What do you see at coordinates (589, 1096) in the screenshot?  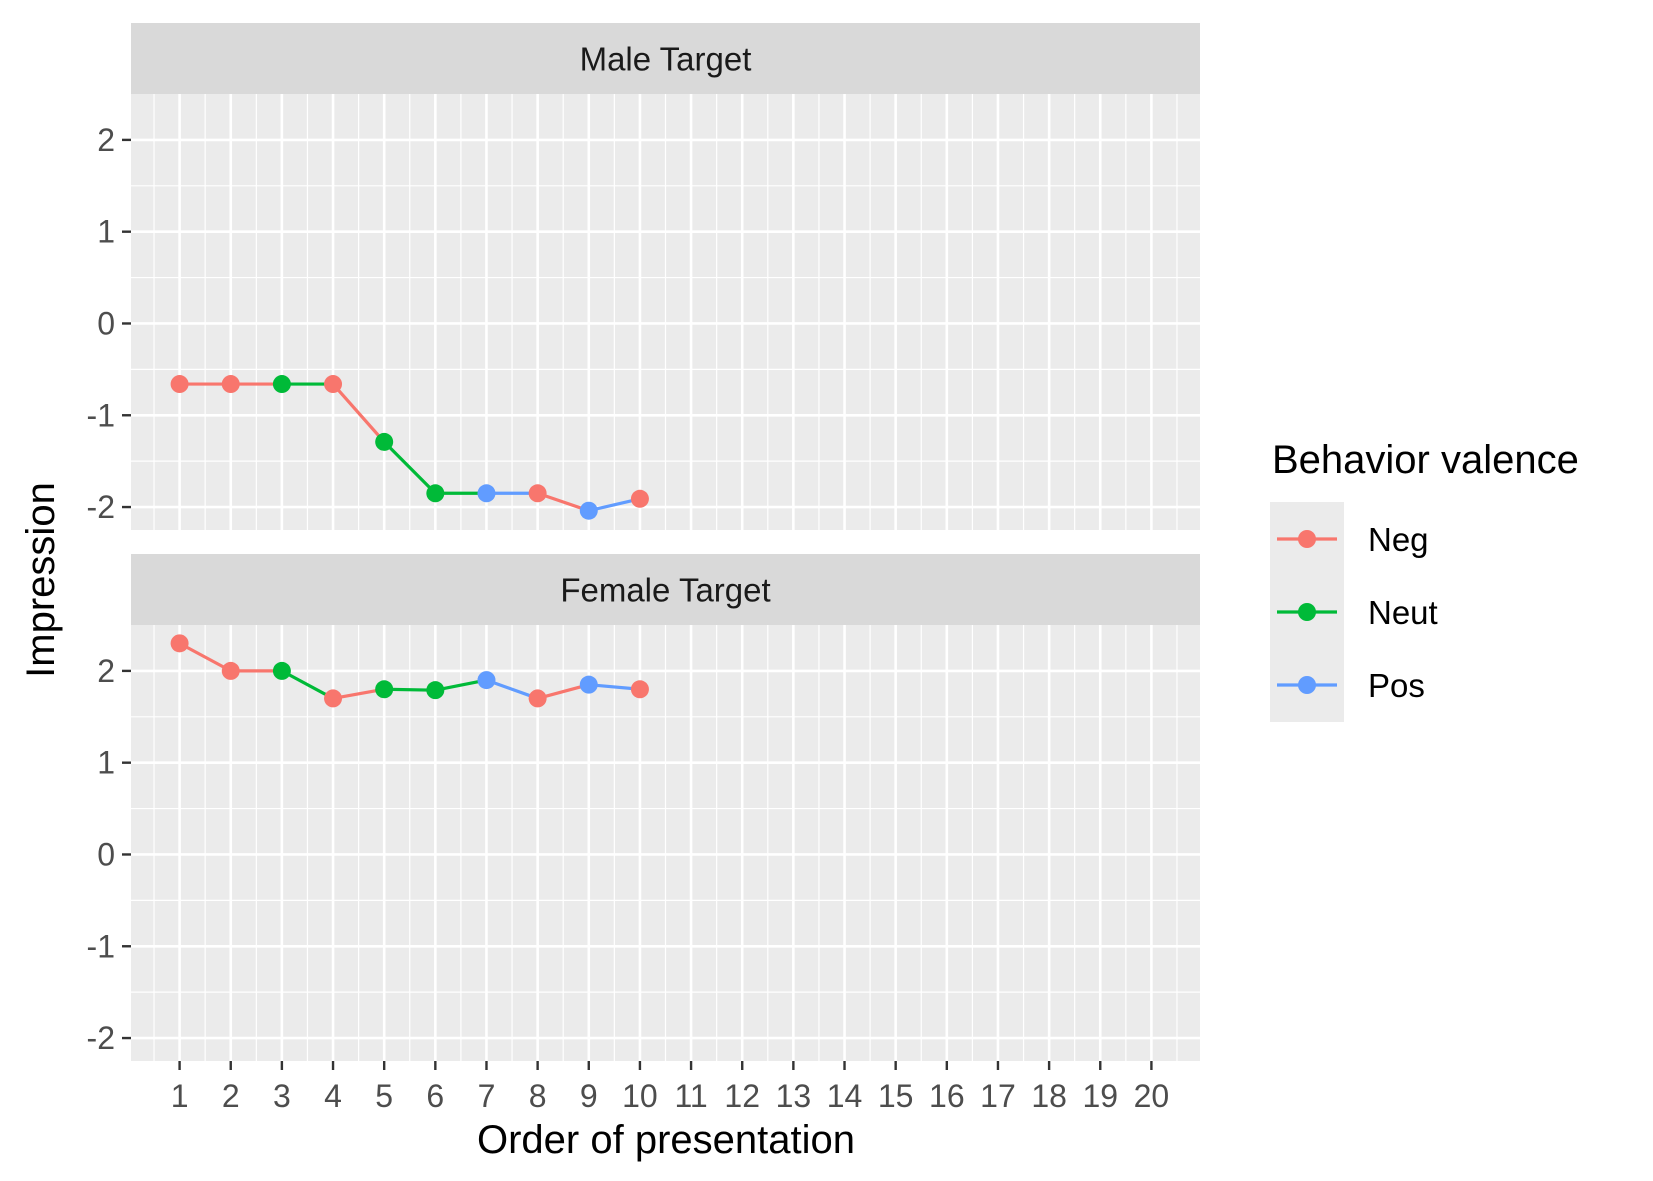 I see `x-tick-label: 9` at bounding box center [589, 1096].